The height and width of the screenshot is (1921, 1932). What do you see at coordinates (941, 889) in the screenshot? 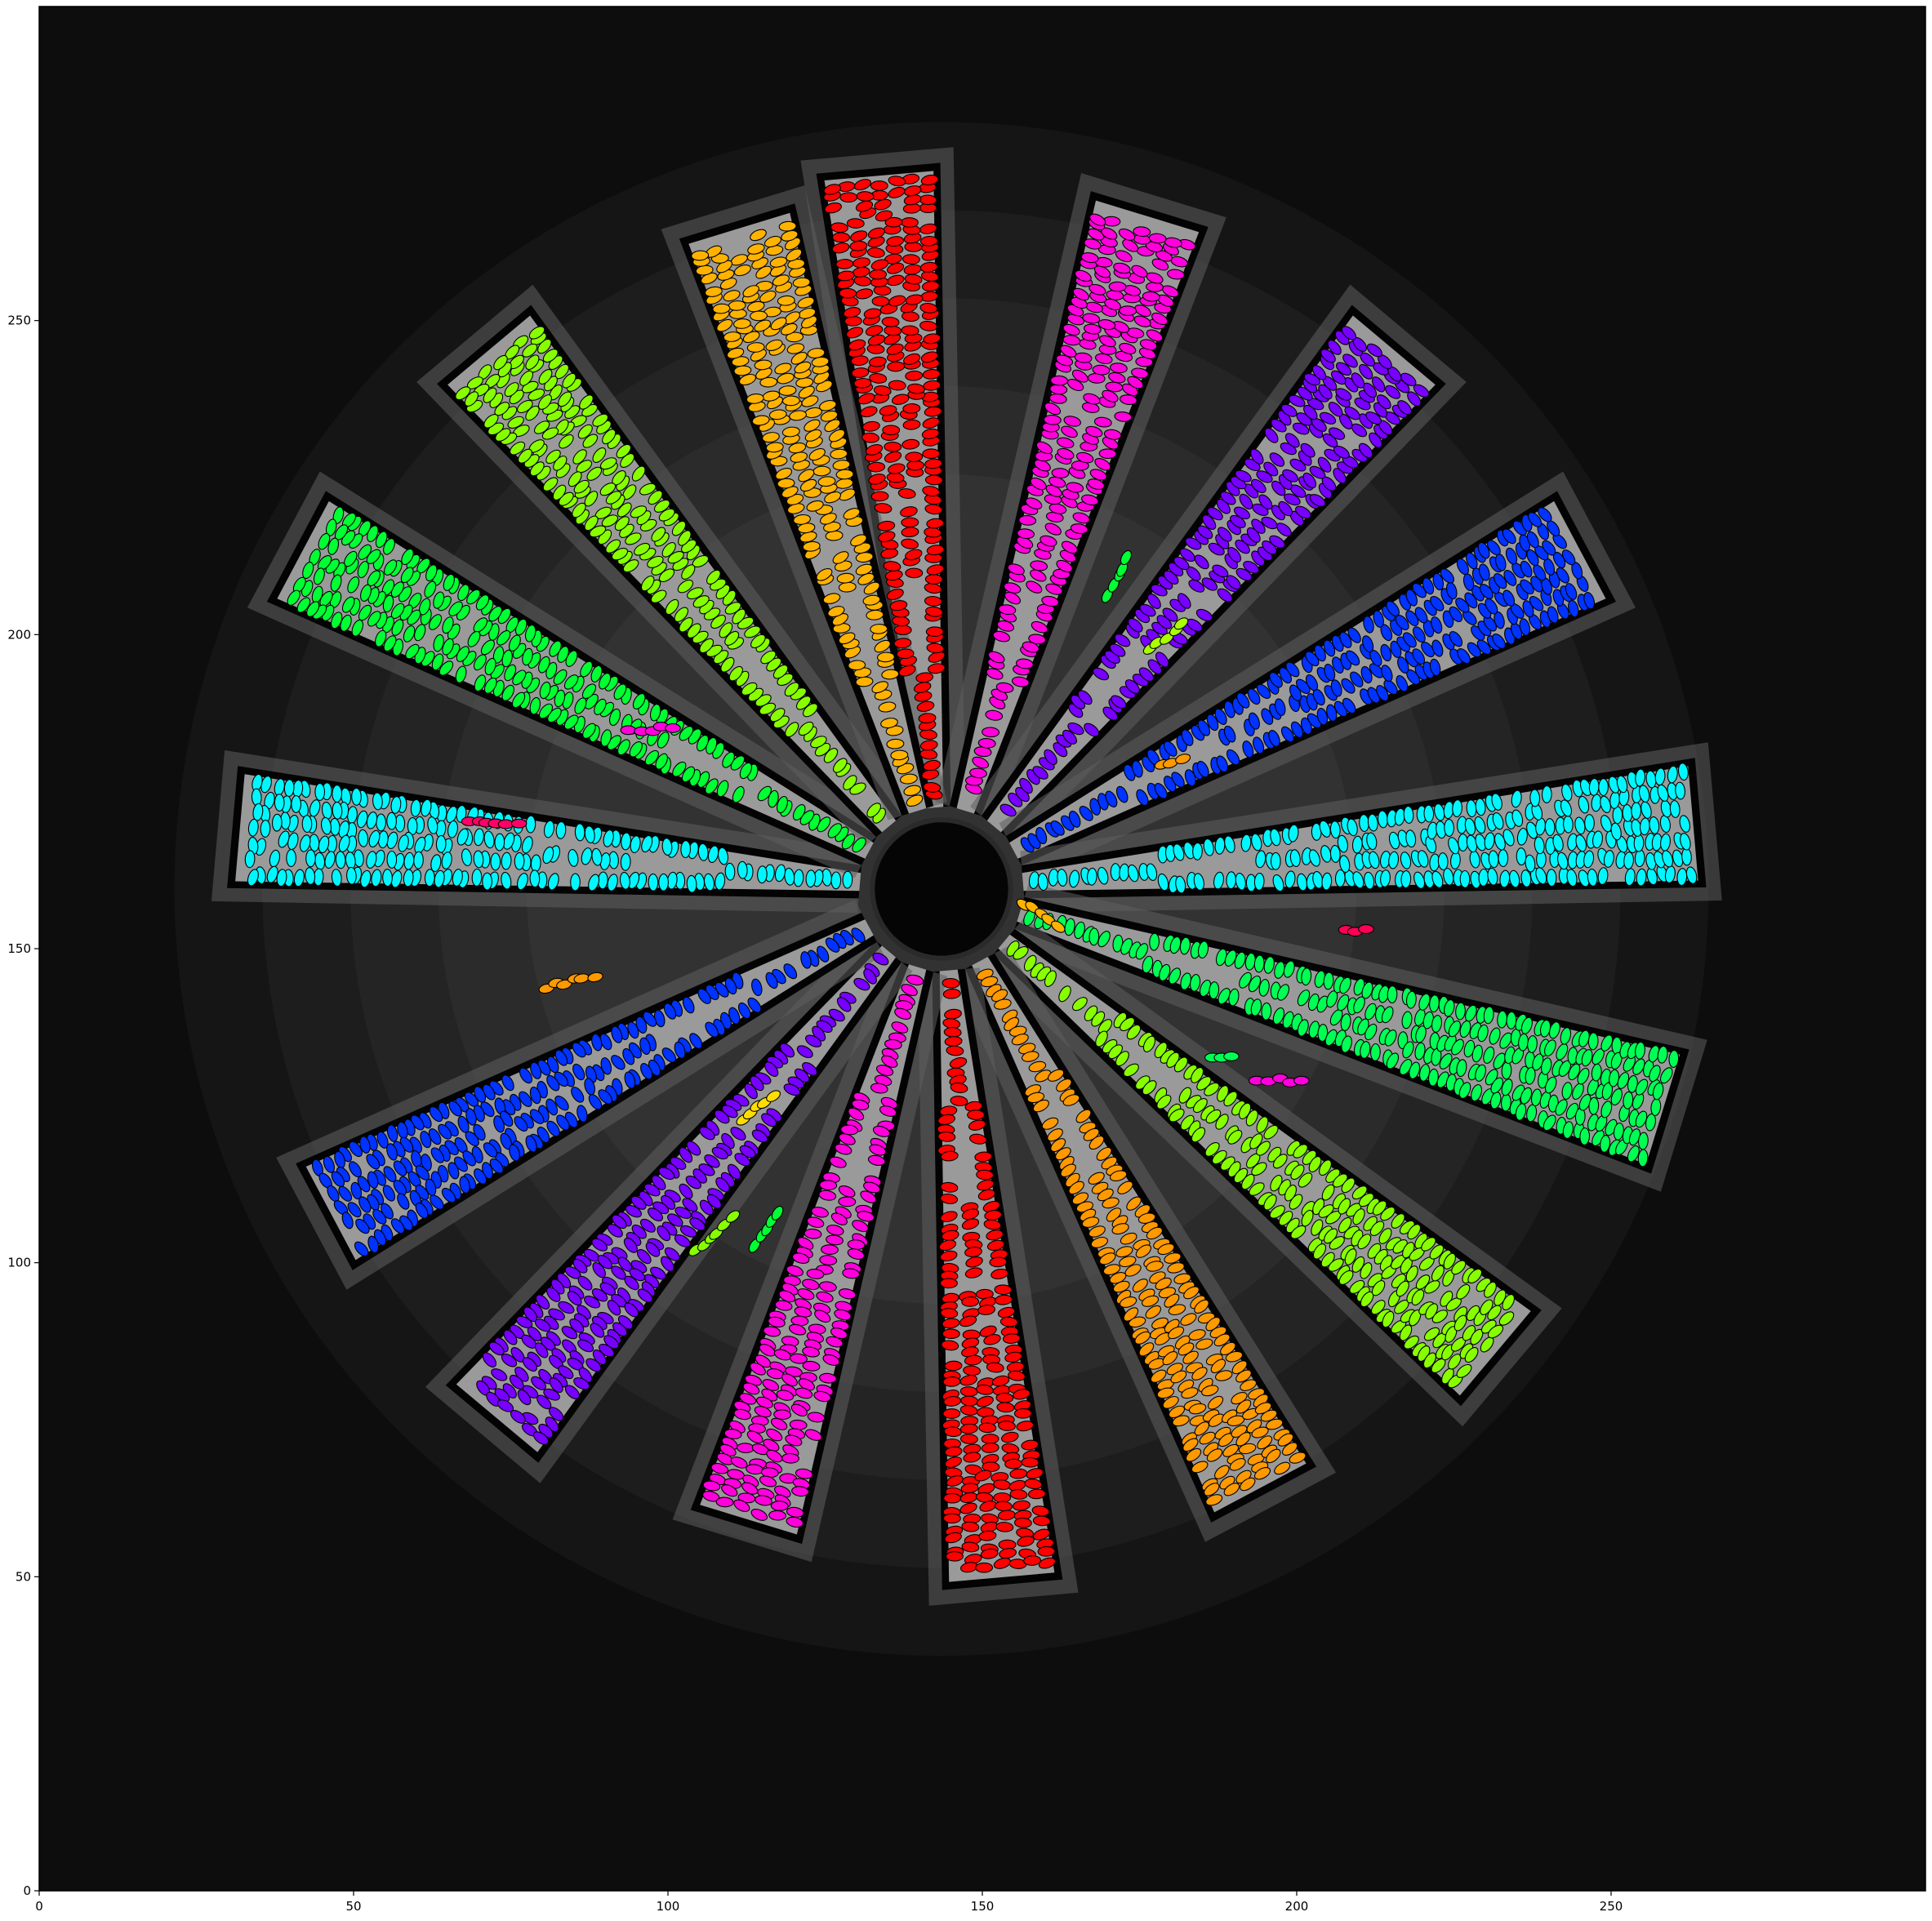
I see `center-hub` at bounding box center [941, 889].